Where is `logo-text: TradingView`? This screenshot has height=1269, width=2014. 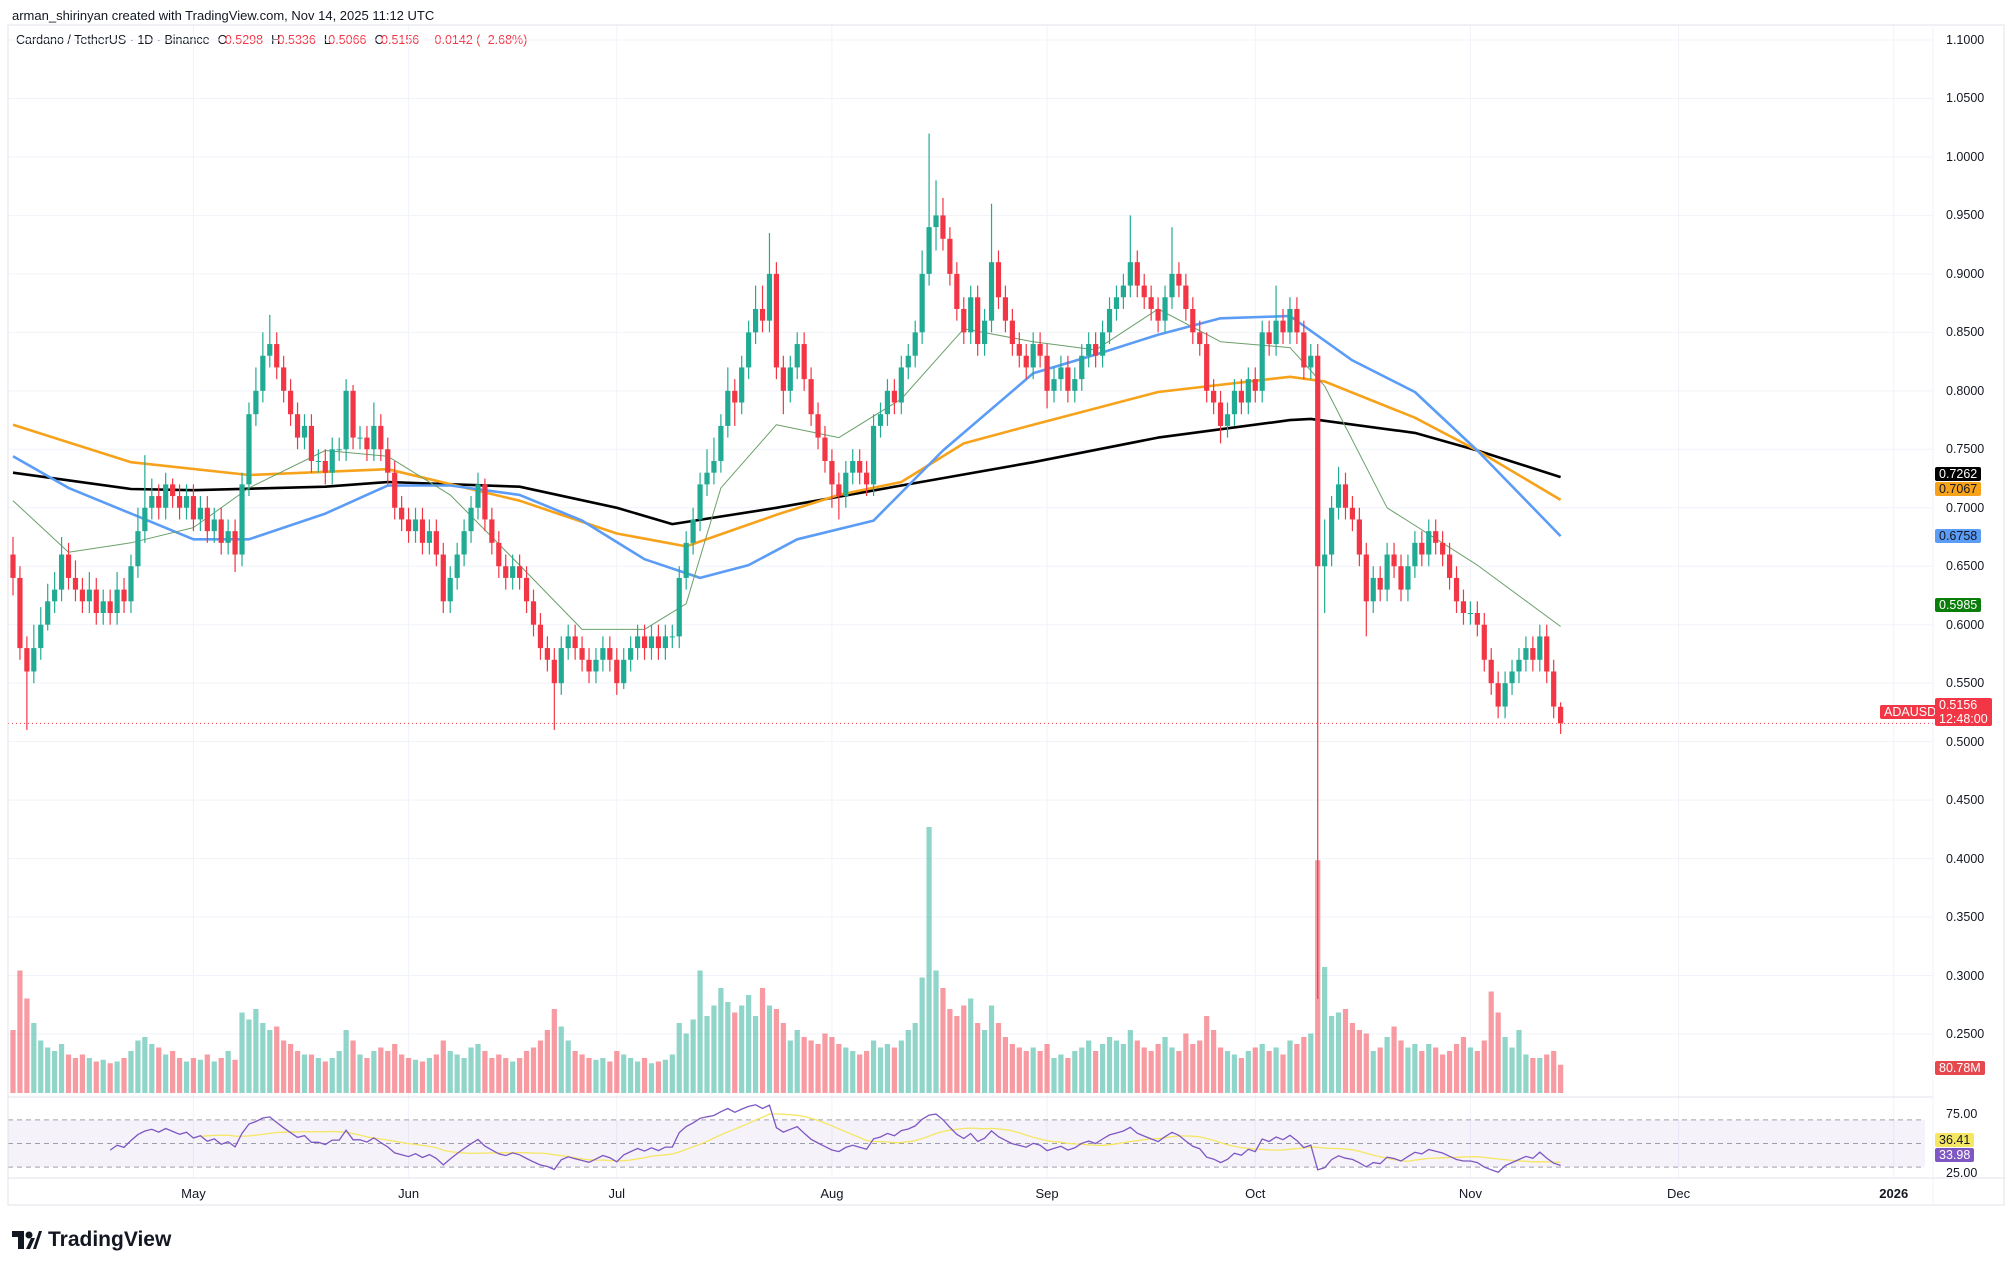
logo-text: TradingView is located at coordinates (110, 1239).